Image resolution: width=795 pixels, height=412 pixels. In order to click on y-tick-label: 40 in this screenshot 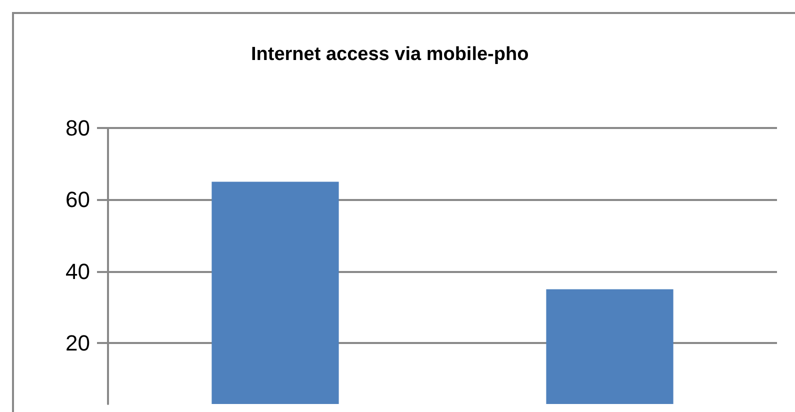, I will do `click(78, 271)`.